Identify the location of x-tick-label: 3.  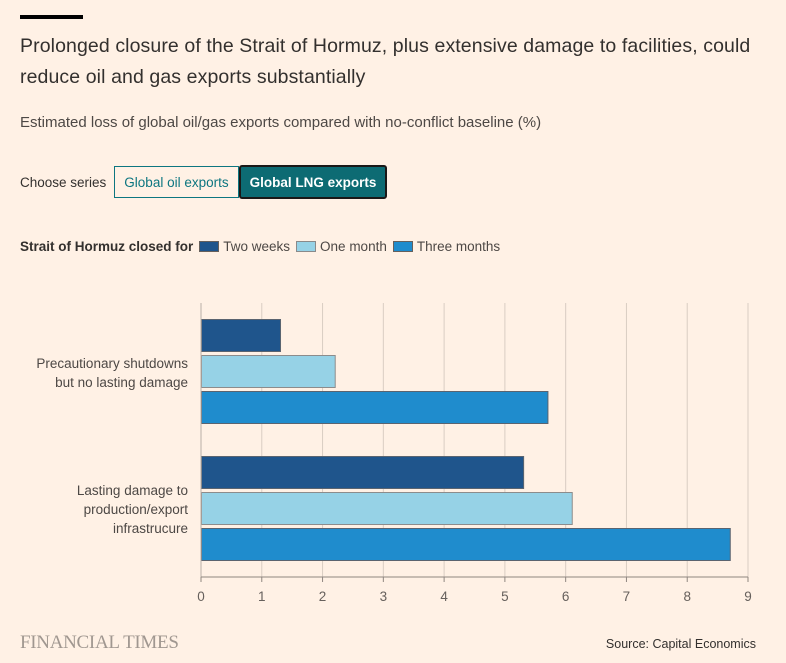
(384, 596).